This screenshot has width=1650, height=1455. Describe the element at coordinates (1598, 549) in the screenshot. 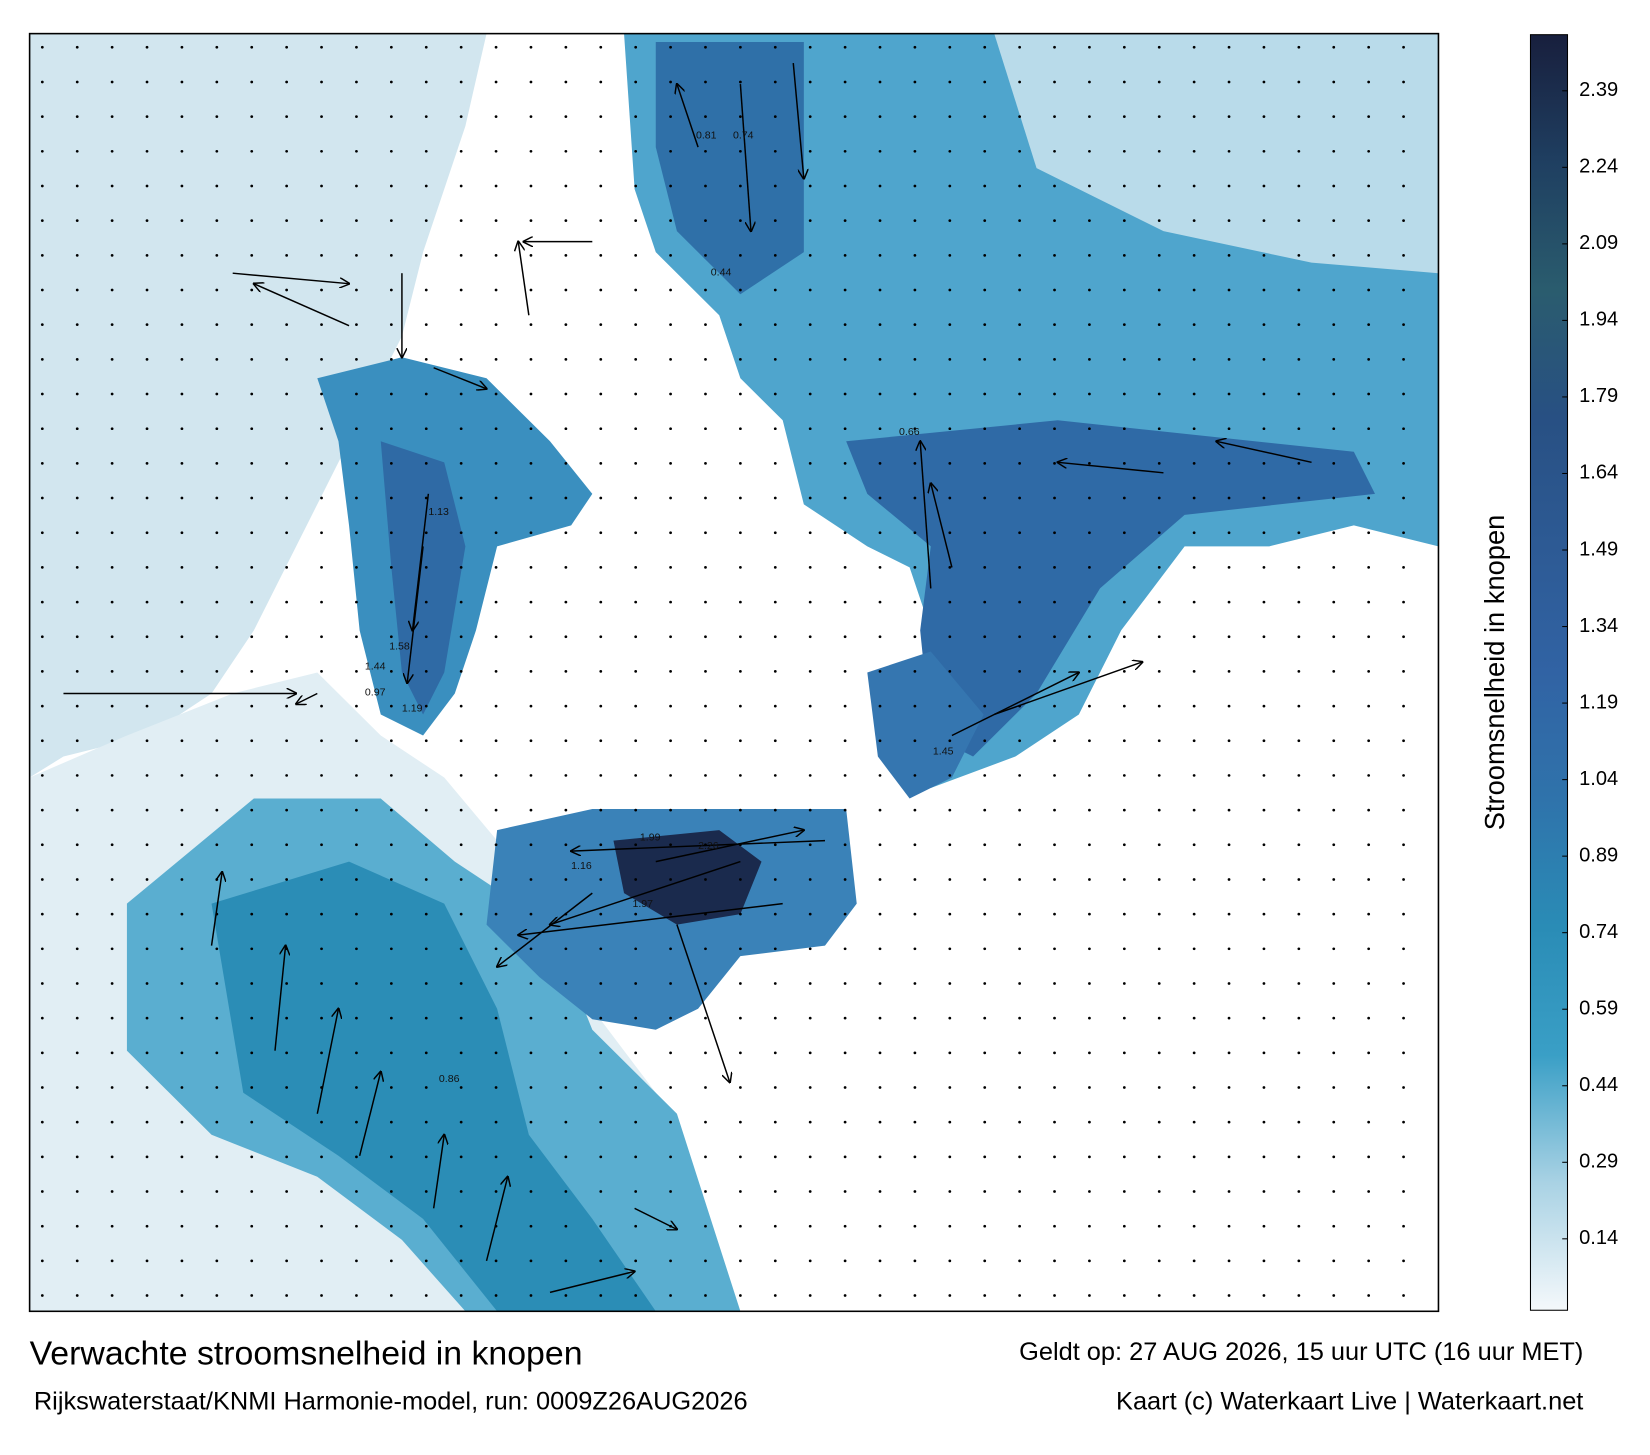

I see `colorbar-tick-label: 1.49` at that location.